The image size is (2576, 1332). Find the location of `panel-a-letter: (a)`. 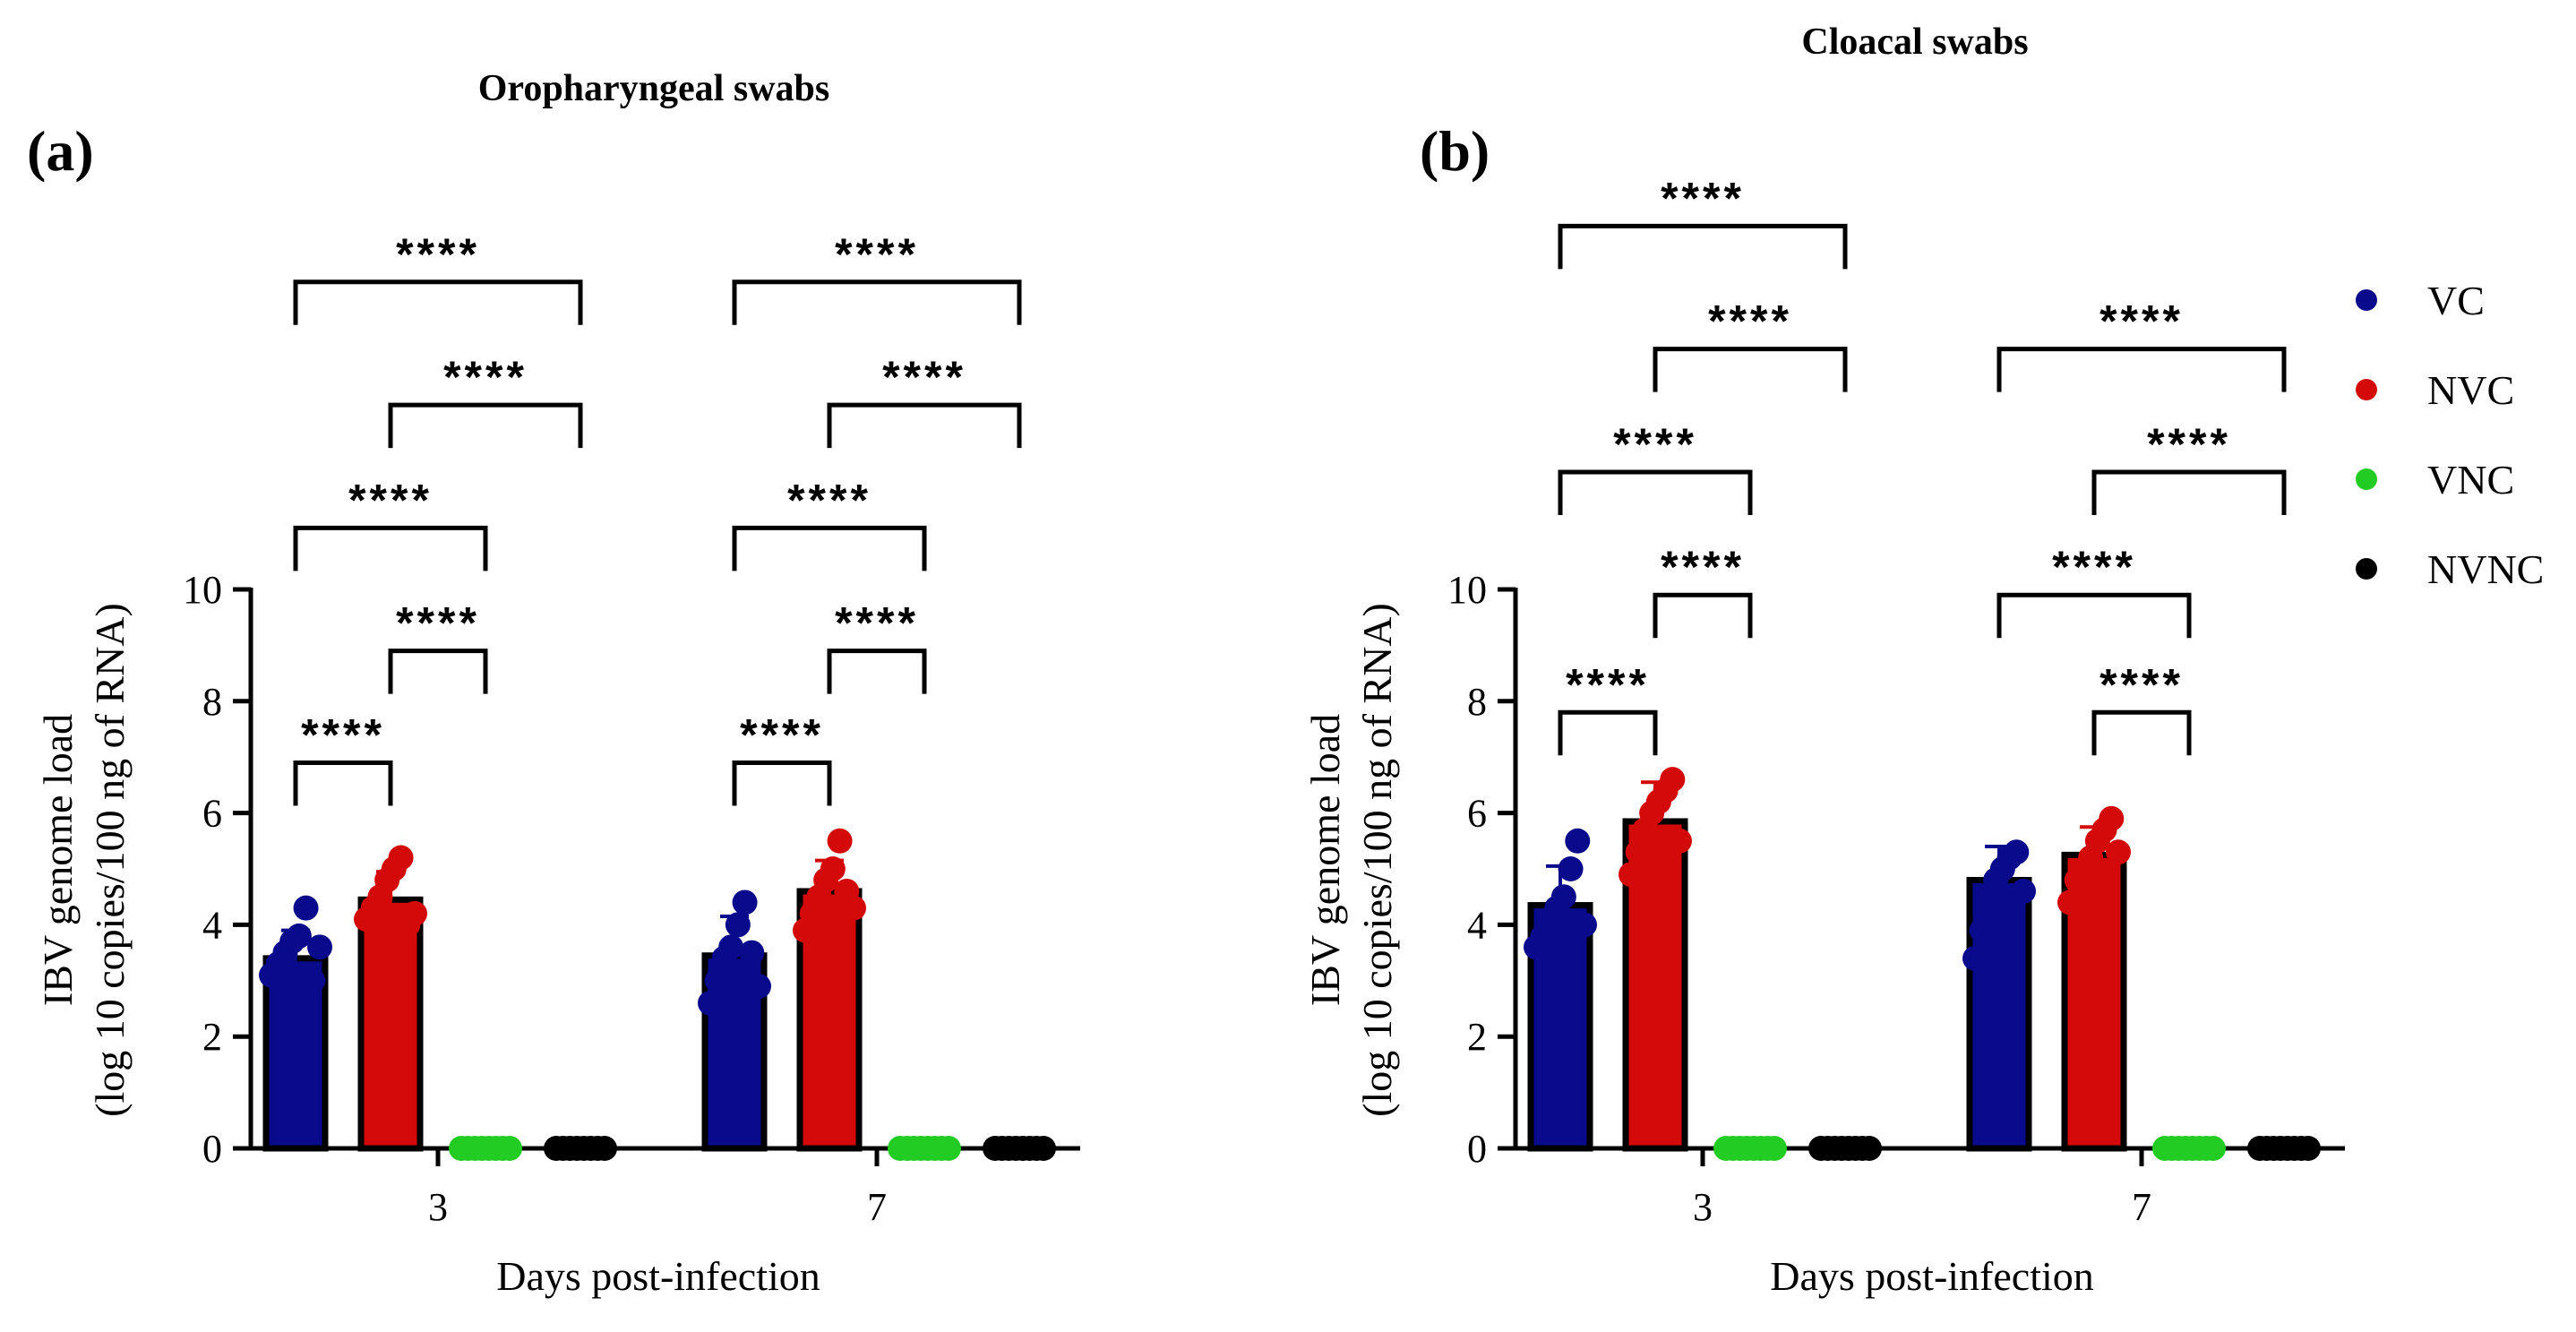

panel-a-letter: (a) is located at coordinates (60, 151).